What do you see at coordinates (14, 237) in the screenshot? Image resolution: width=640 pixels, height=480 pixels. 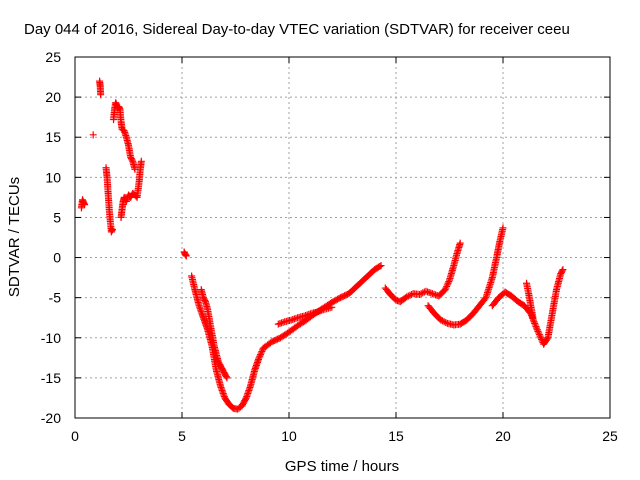 I see `y-axis-label: SDTVAR / TECUs` at bounding box center [14, 237].